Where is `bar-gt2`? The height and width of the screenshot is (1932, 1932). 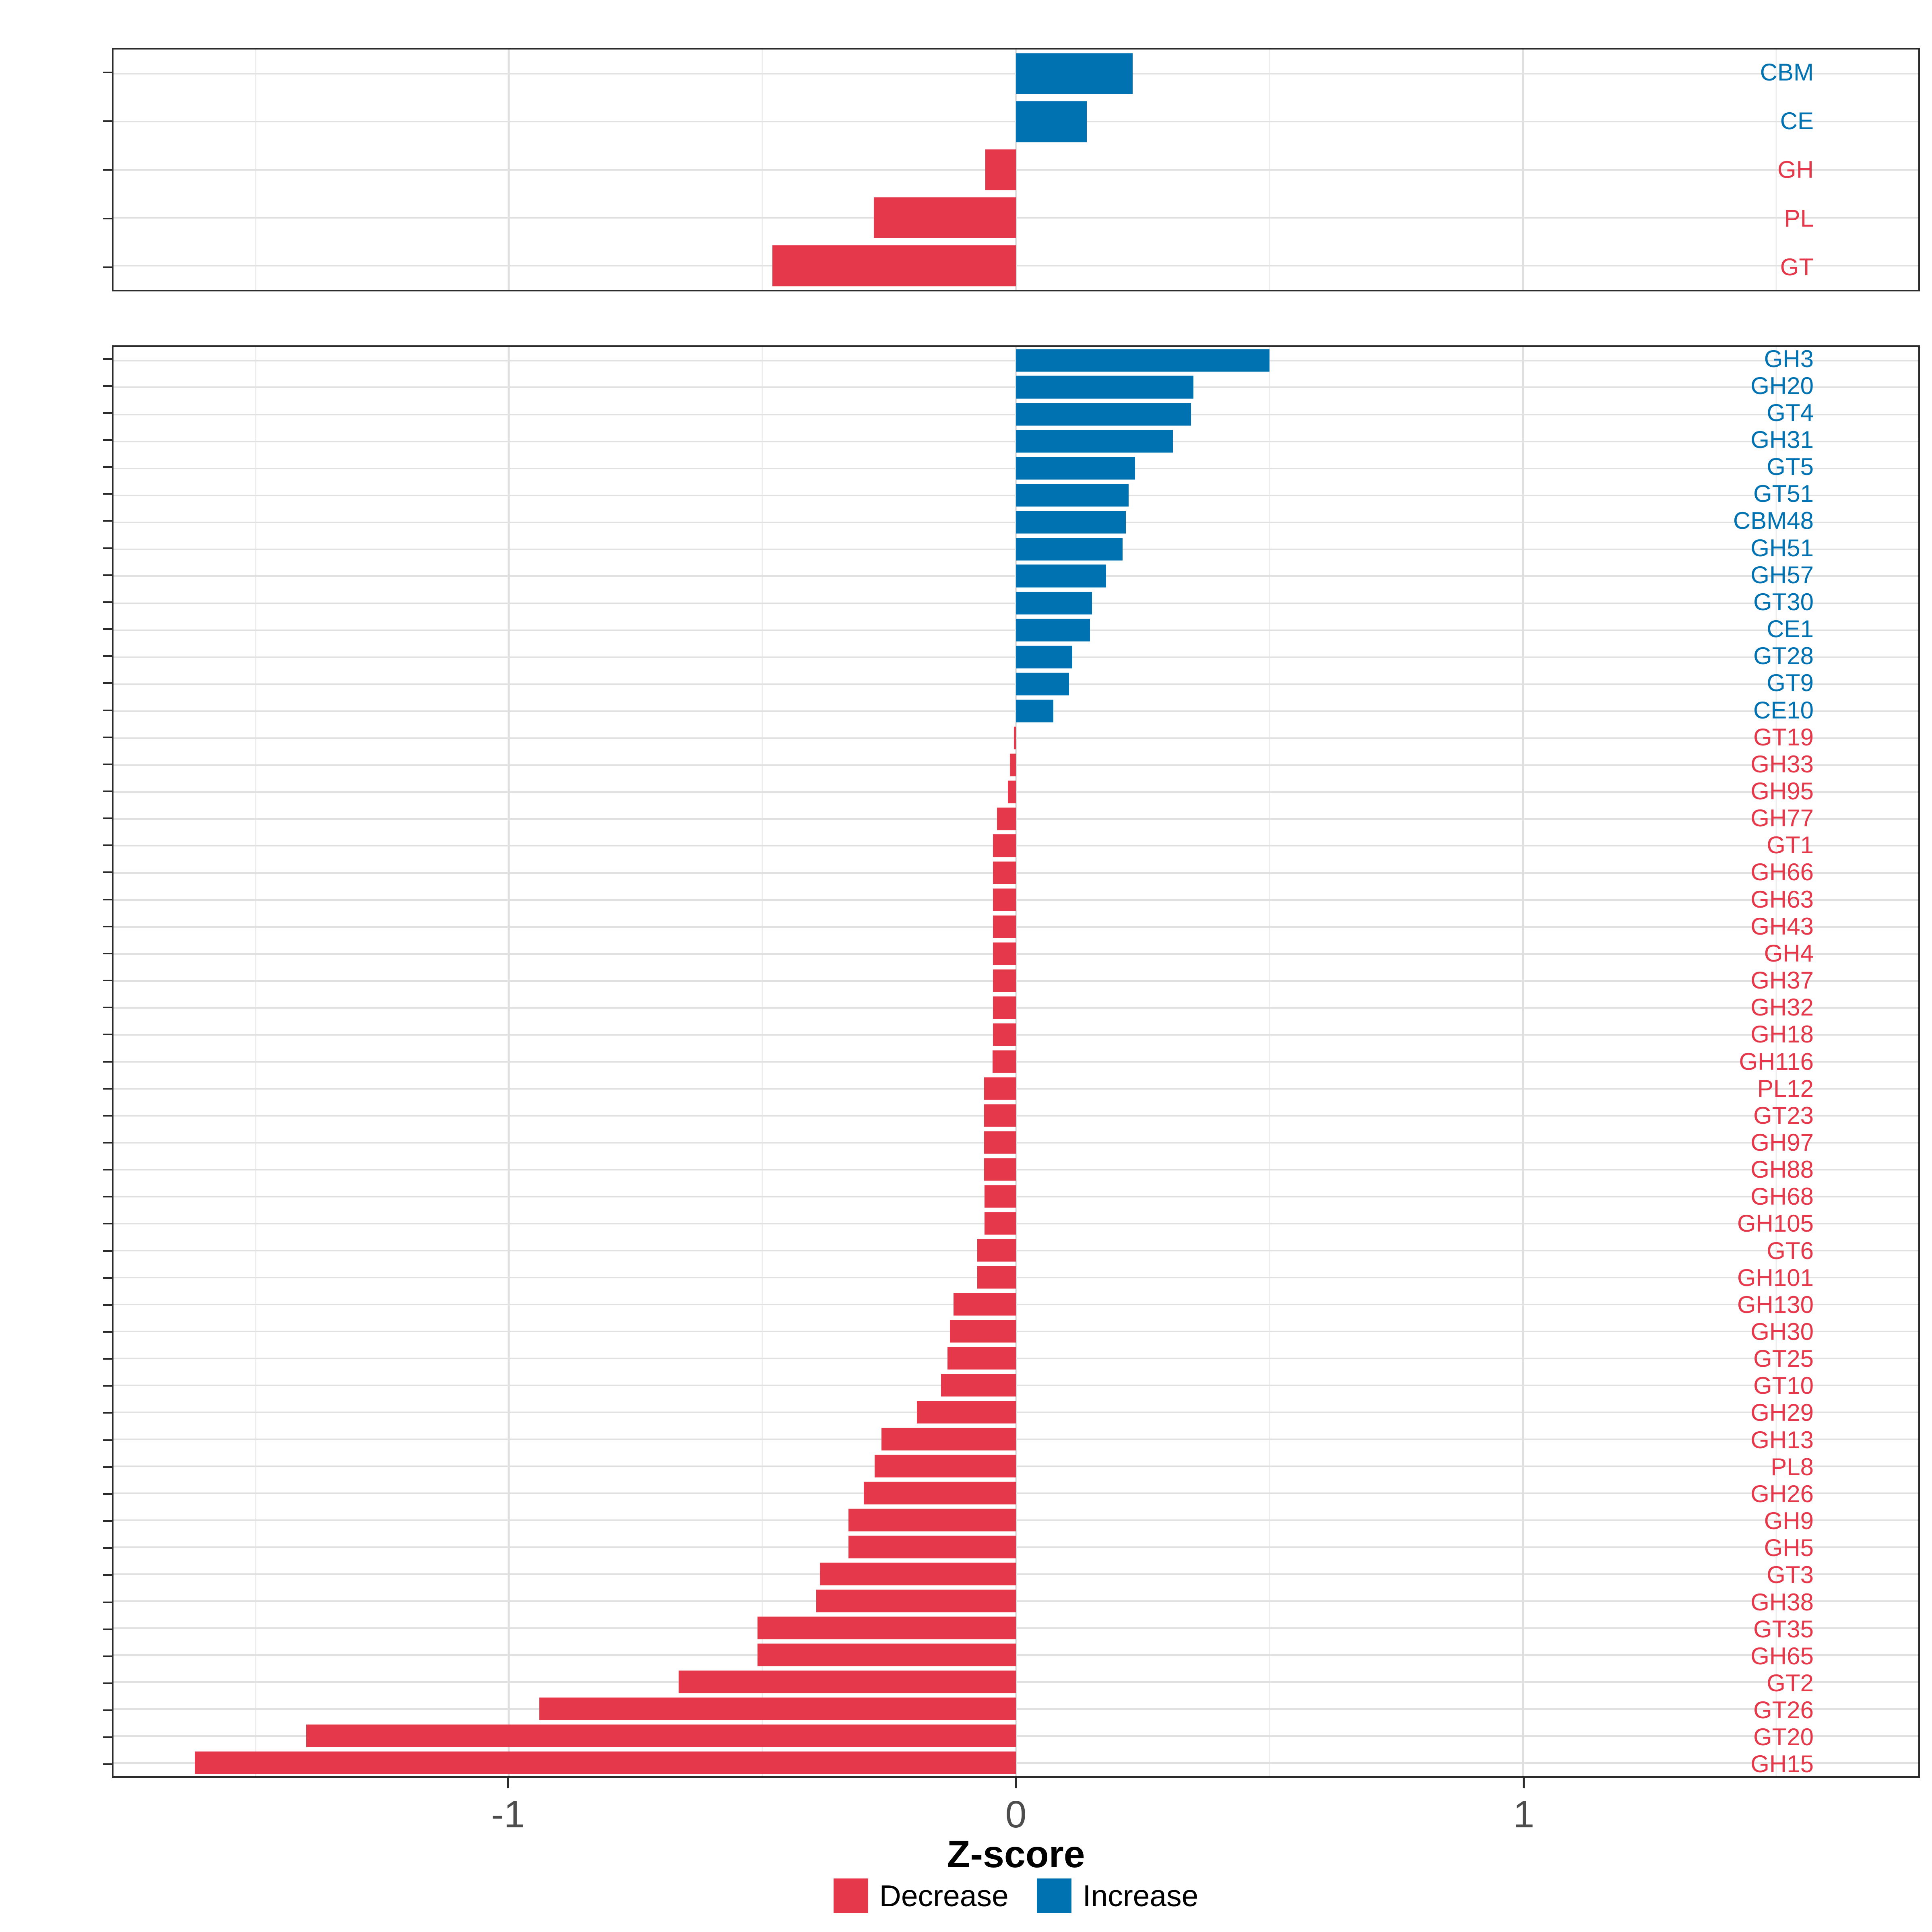
bar-gt2 is located at coordinates (847, 1682).